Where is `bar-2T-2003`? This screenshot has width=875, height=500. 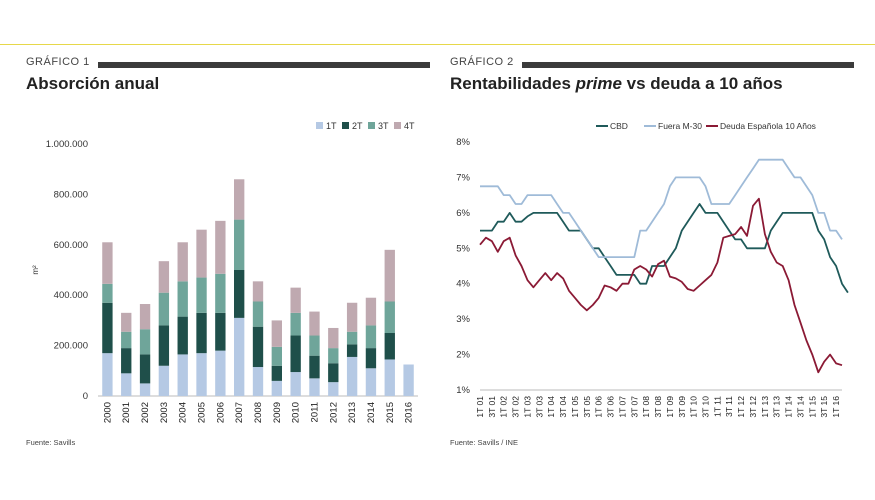 bar-2T-2003 is located at coordinates (164, 345).